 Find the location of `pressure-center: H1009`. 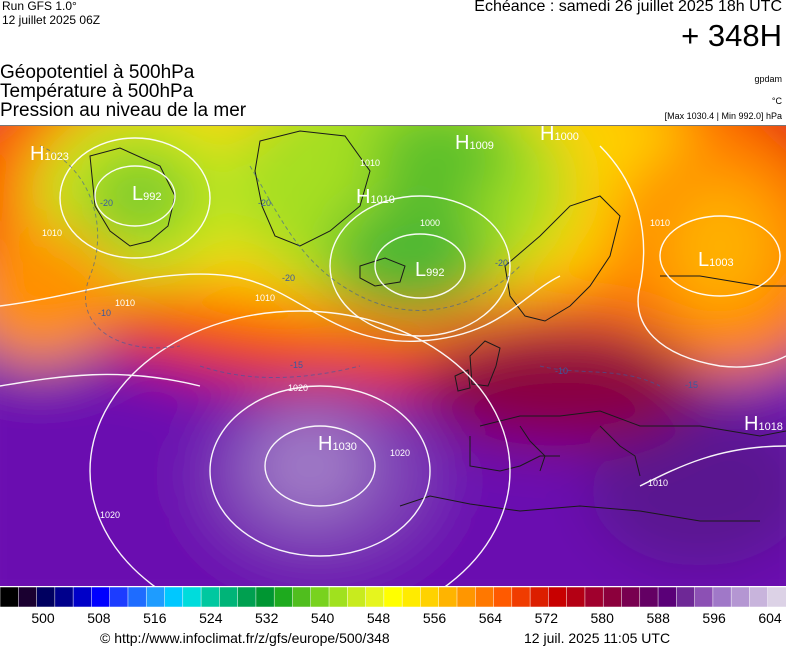

pressure-center: H1009 is located at coordinates (474, 143).